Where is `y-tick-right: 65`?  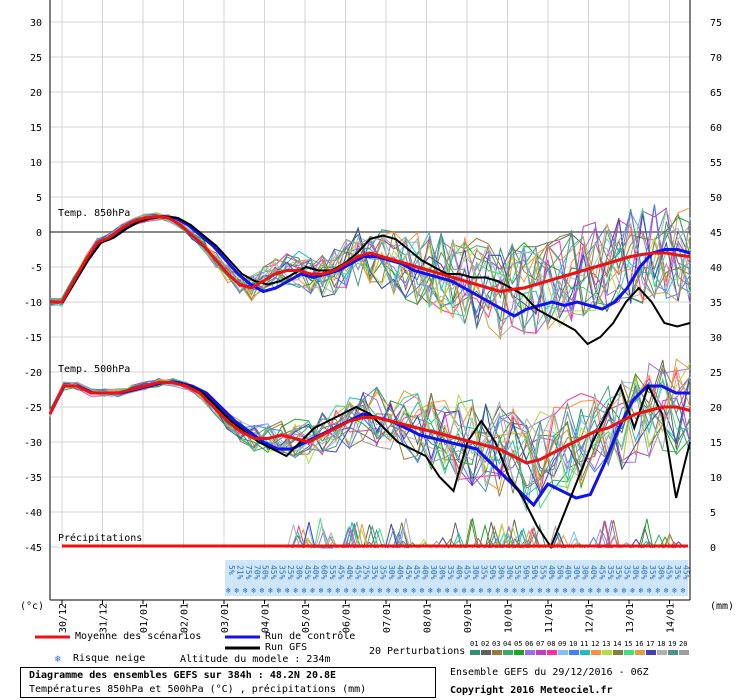
y-tick-right: 65 is located at coordinates (716, 93).